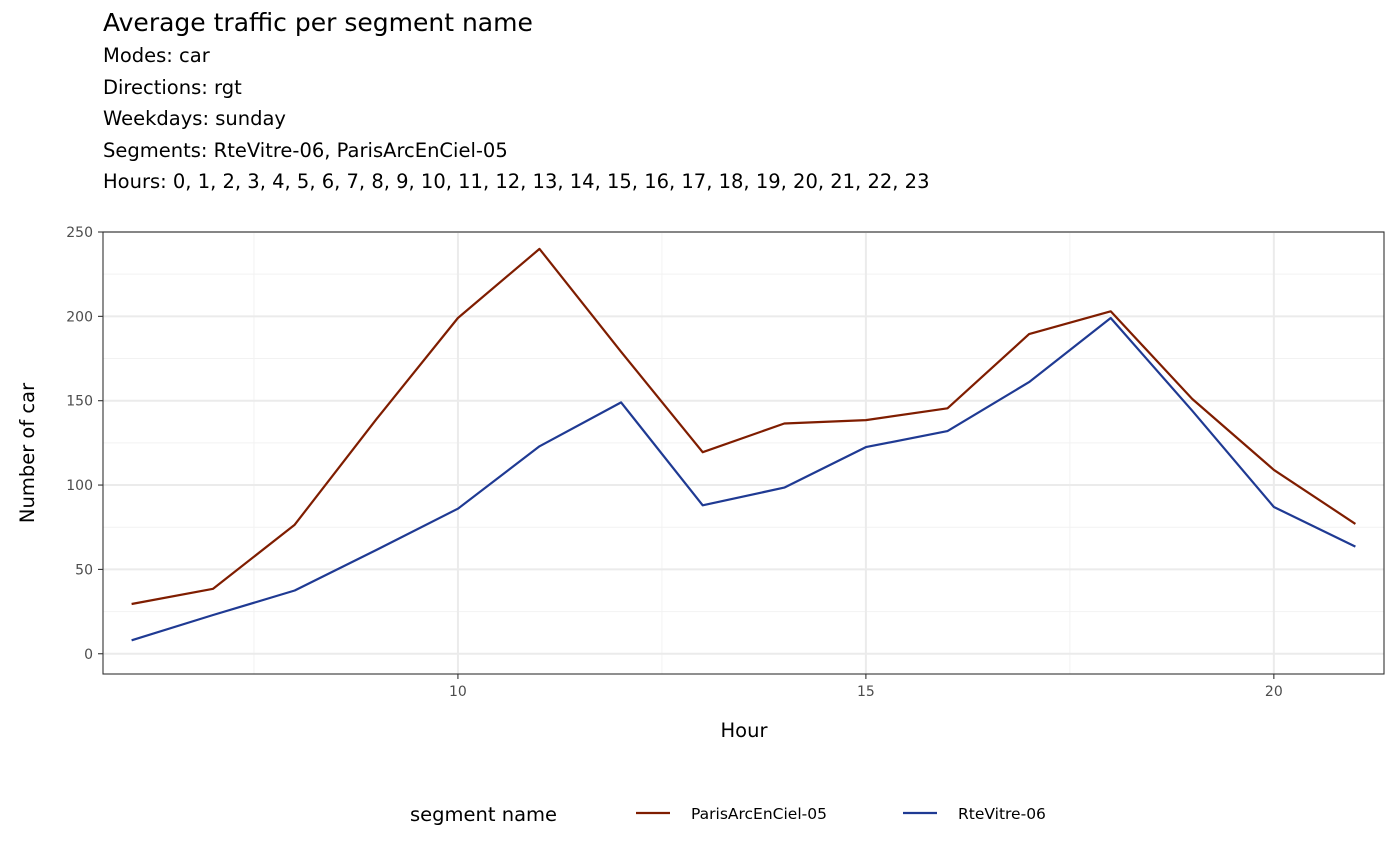 The height and width of the screenshot is (865, 1400). What do you see at coordinates (84, 570) in the screenshot?
I see `y-tick-label: 50` at bounding box center [84, 570].